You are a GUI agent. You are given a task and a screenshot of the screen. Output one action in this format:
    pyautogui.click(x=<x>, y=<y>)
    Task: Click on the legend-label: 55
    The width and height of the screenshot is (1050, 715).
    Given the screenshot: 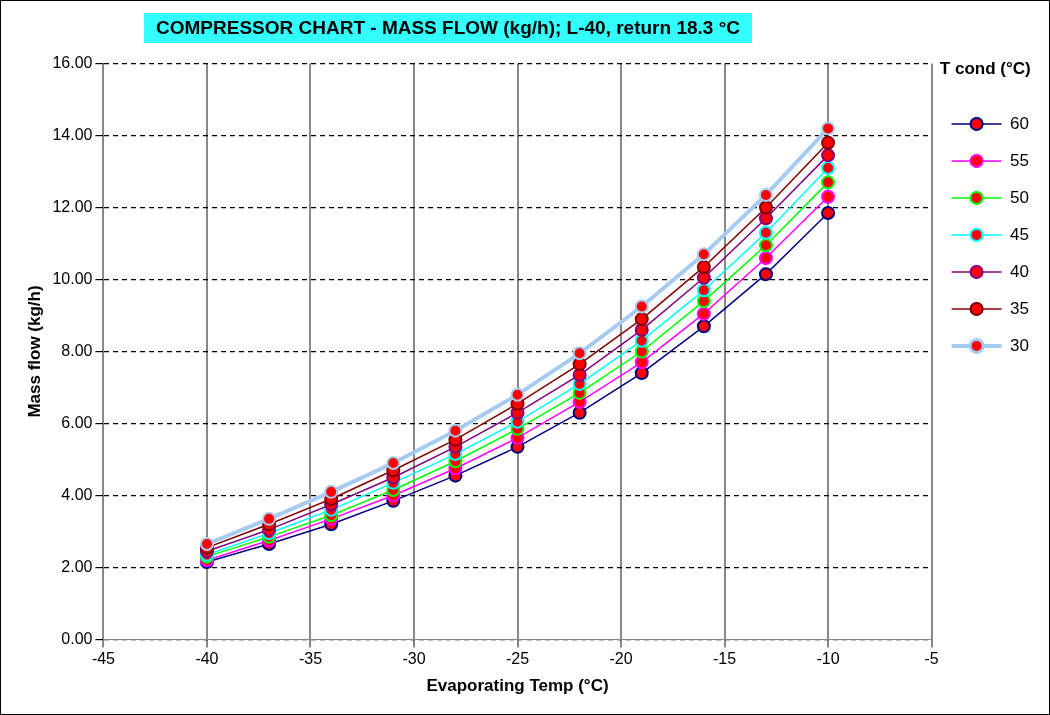 What is the action you would take?
    pyautogui.click(x=1020, y=160)
    